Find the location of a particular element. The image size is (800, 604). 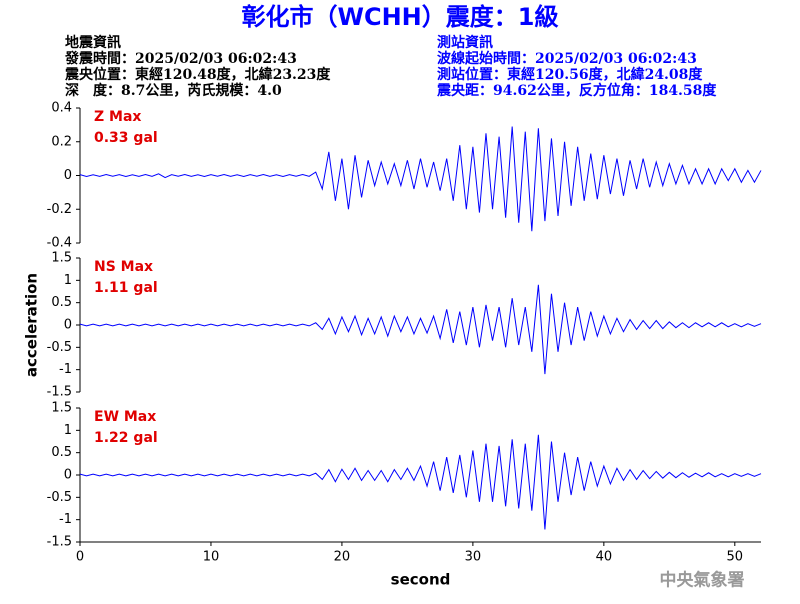

info-line: 測站位置：東經120.56度，北緯24.08度 is located at coordinates (570, 74).